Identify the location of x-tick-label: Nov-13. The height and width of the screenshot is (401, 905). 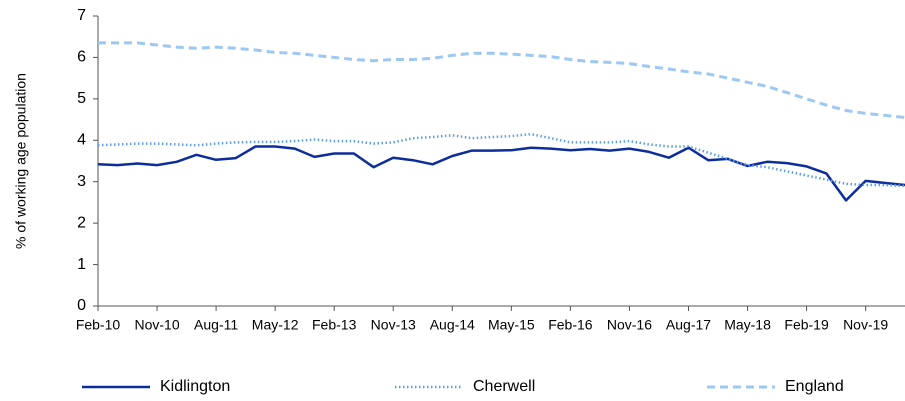
(393, 325).